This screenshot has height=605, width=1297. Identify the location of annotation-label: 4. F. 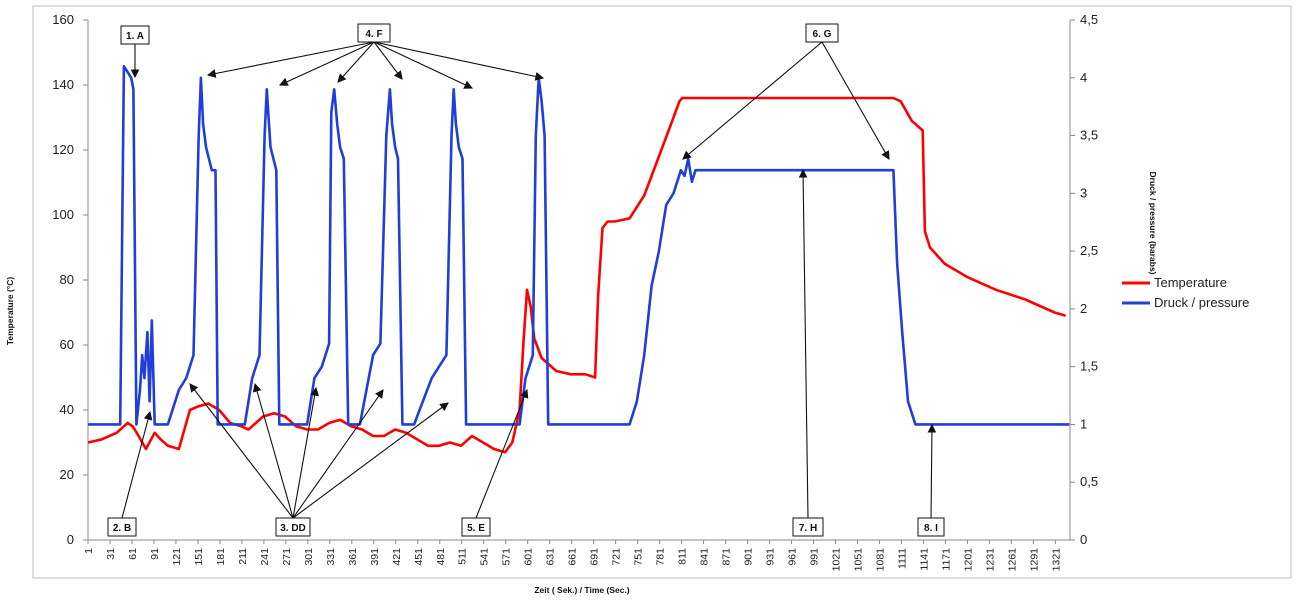
(373, 34).